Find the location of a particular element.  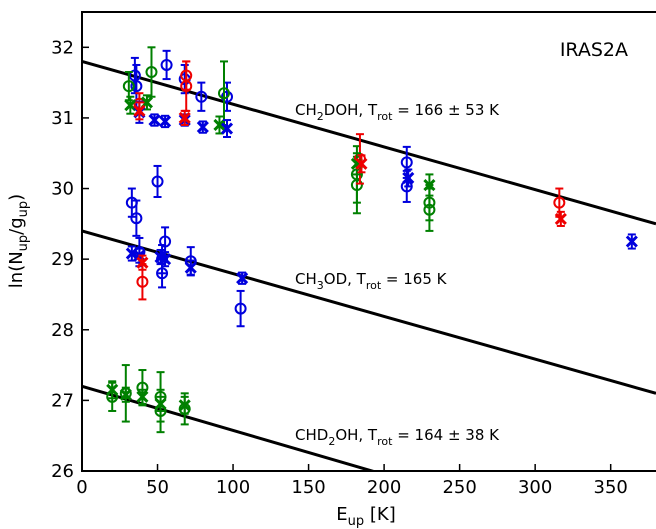

fit-label-chd2oh: CHD2OH, Trot = 164 ± 38 K is located at coordinates (397, 437).